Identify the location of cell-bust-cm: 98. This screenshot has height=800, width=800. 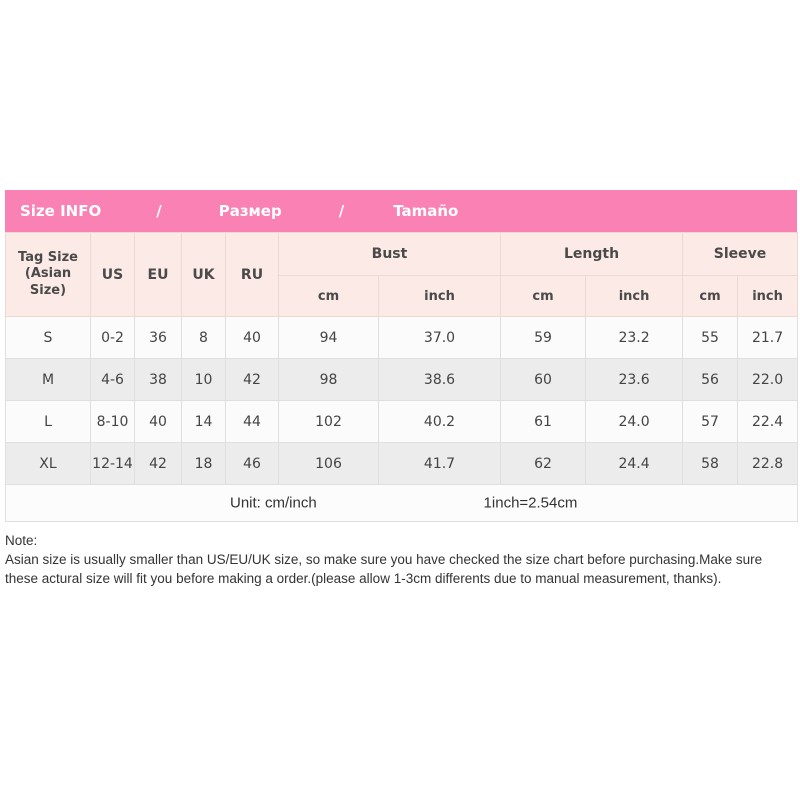
(328, 379).